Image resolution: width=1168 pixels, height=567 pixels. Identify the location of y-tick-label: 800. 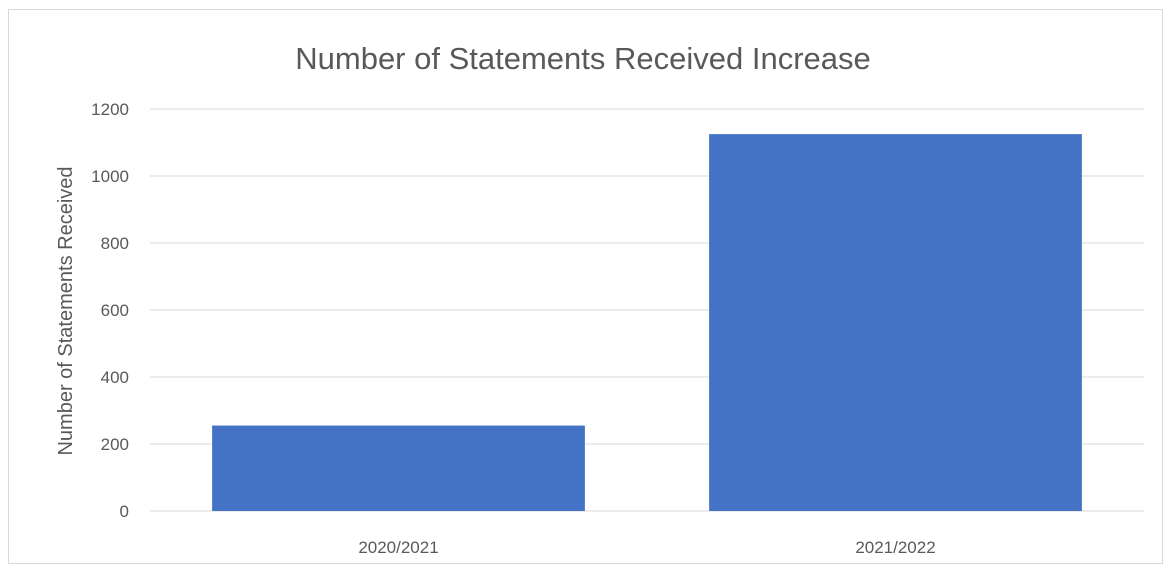
(115, 243).